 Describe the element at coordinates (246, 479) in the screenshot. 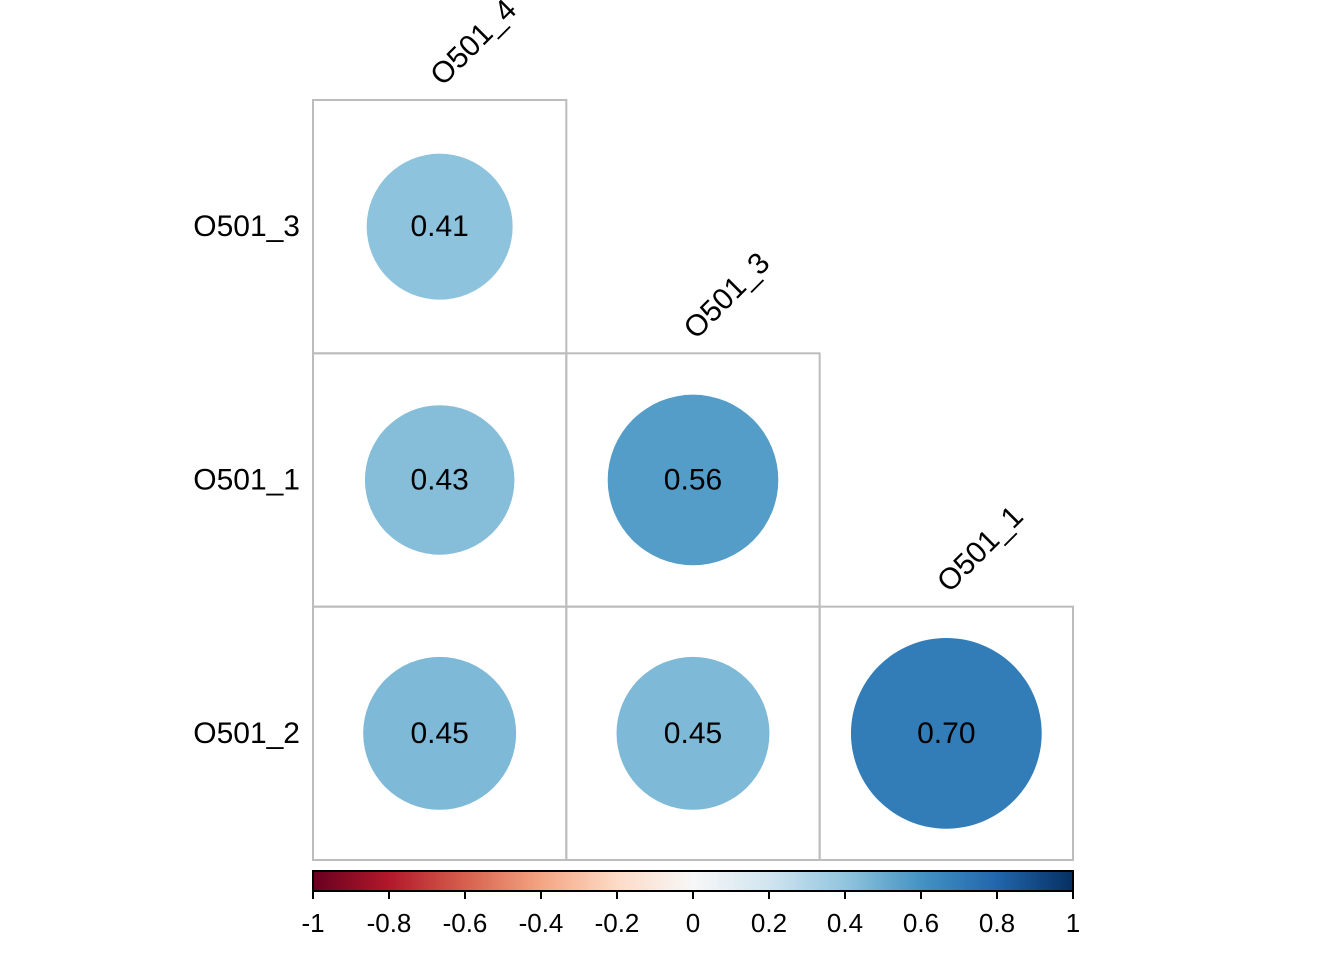

I see `row-label: O501_1` at that location.